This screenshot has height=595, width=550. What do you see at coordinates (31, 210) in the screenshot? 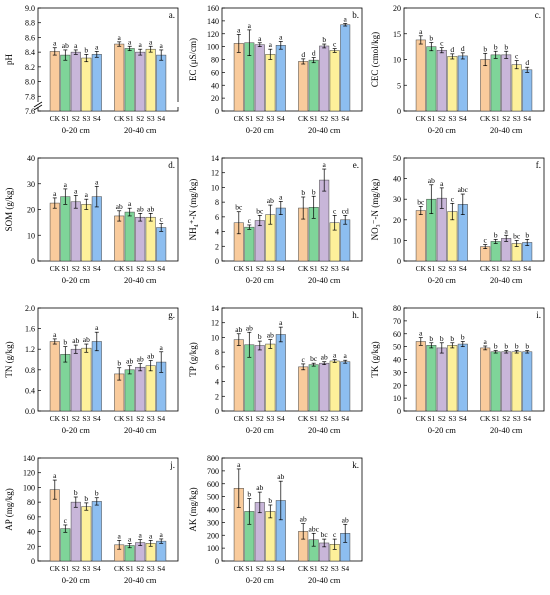
I see `y-tick-label: 20` at bounding box center [31, 210].